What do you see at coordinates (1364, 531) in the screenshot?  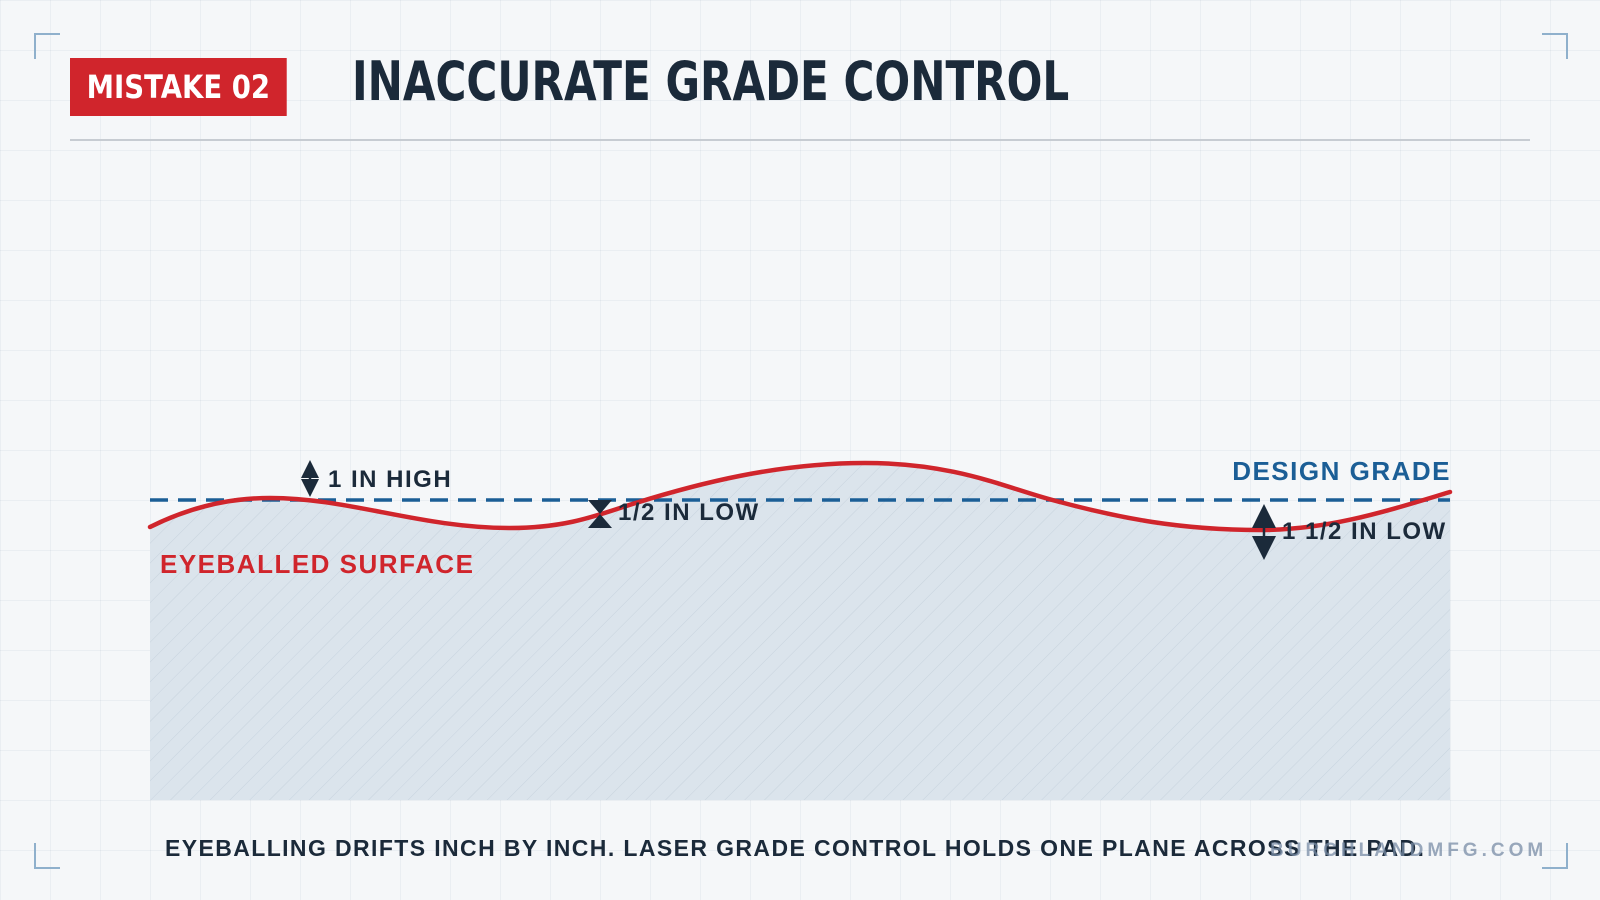 I see `annotation-label-3: 1 1/2 IN LOW` at bounding box center [1364, 531].